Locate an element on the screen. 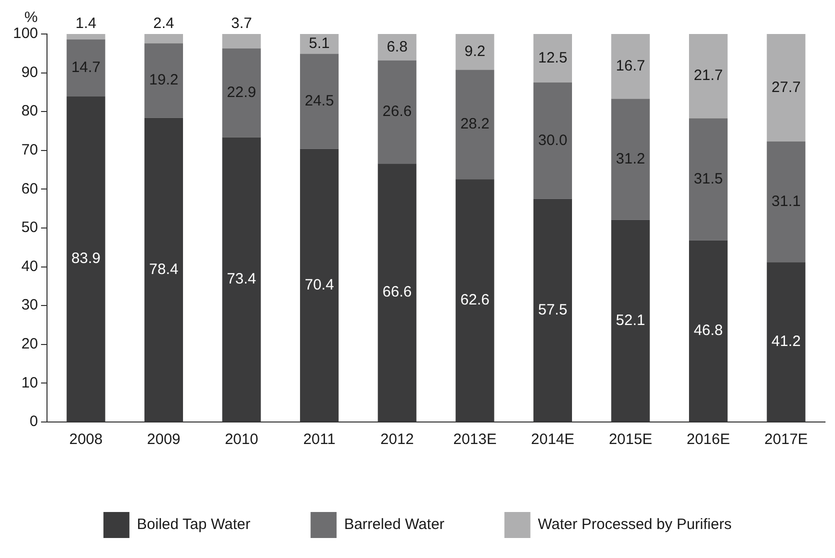 The image size is (835, 558). legend-label: Boiled Tap Water is located at coordinates (193, 525).